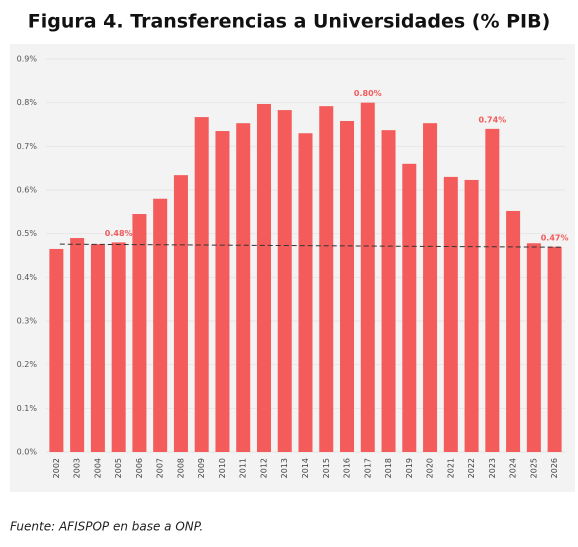  I want to click on x-tick-label: 2014, so click(305, 468).